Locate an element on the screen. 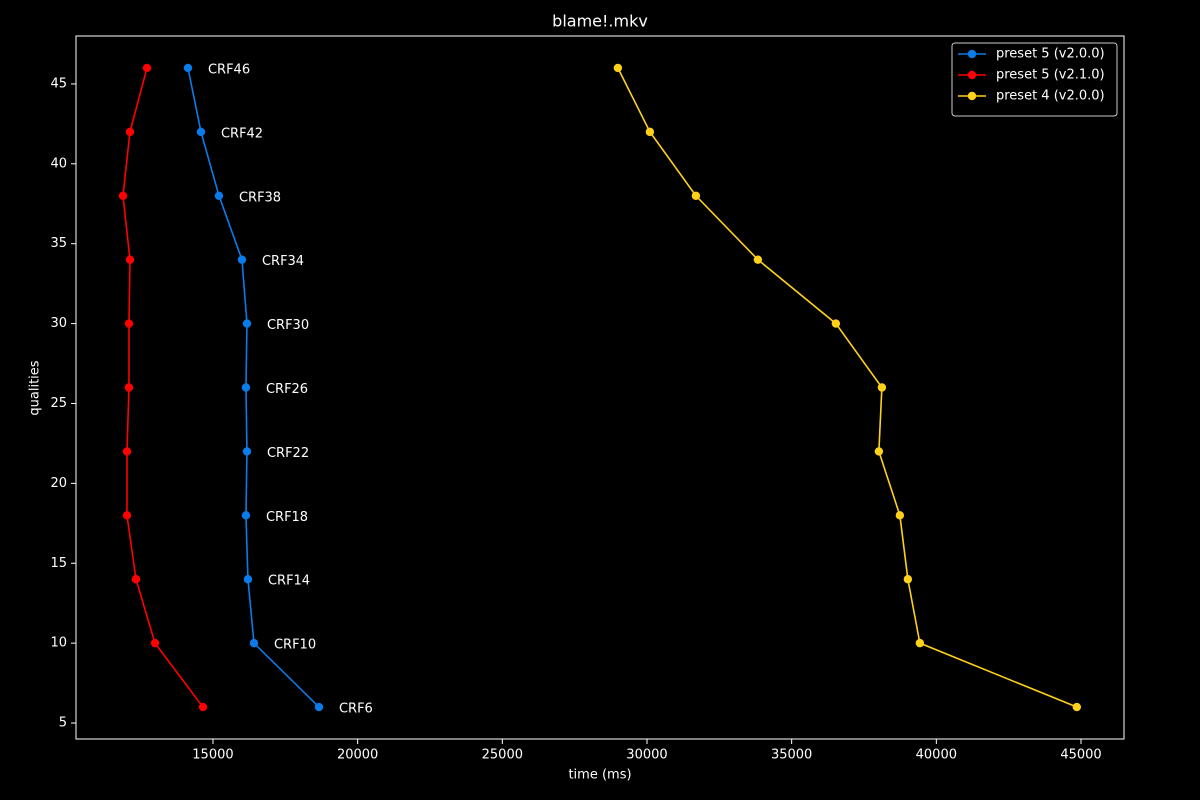  chart-title: blame!.mkv is located at coordinates (600, 21).